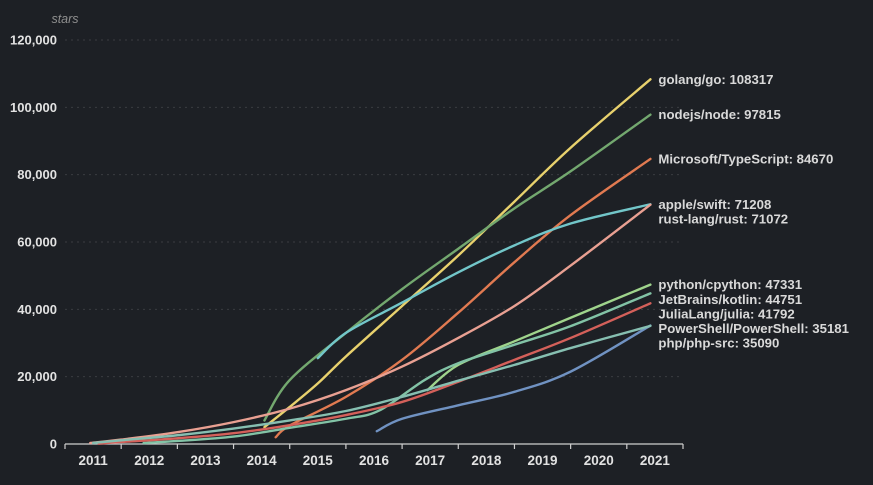  What do you see at coordinates (205, 460) in the screenshot?
I see `x-tick-label: 2013` at bounding box center [205, 460].